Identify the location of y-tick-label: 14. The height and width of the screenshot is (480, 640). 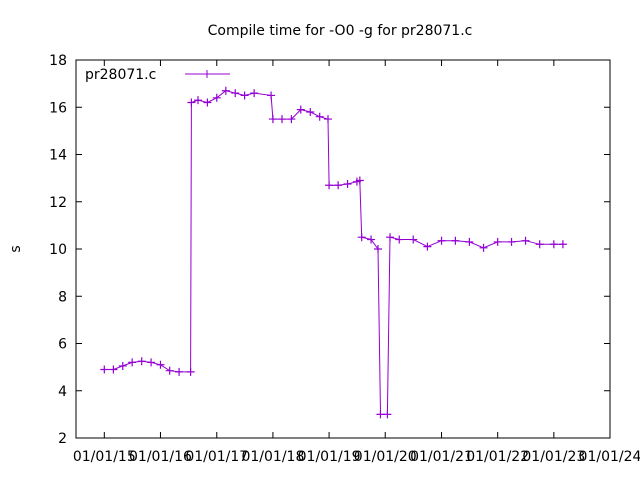
(58, 156).